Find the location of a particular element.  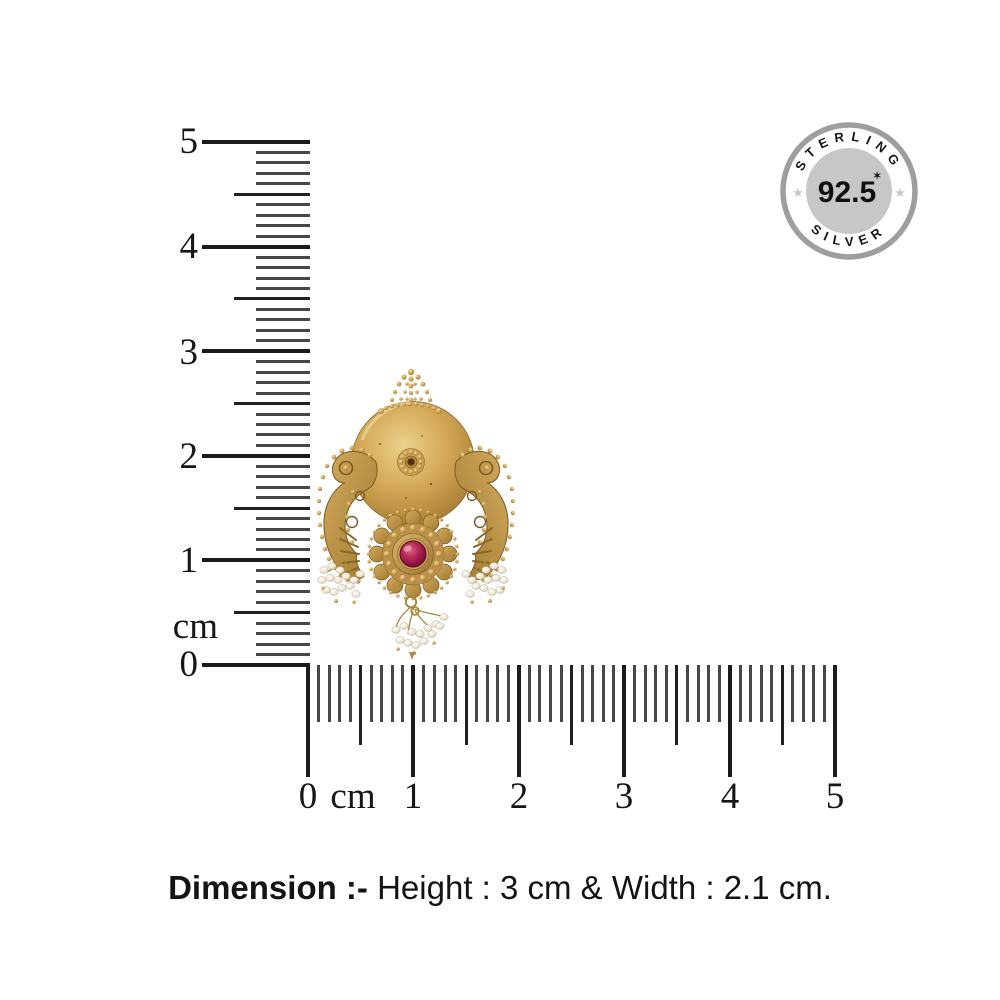

purity-mark-icon: ✶ is located at coordinates (877, 176).